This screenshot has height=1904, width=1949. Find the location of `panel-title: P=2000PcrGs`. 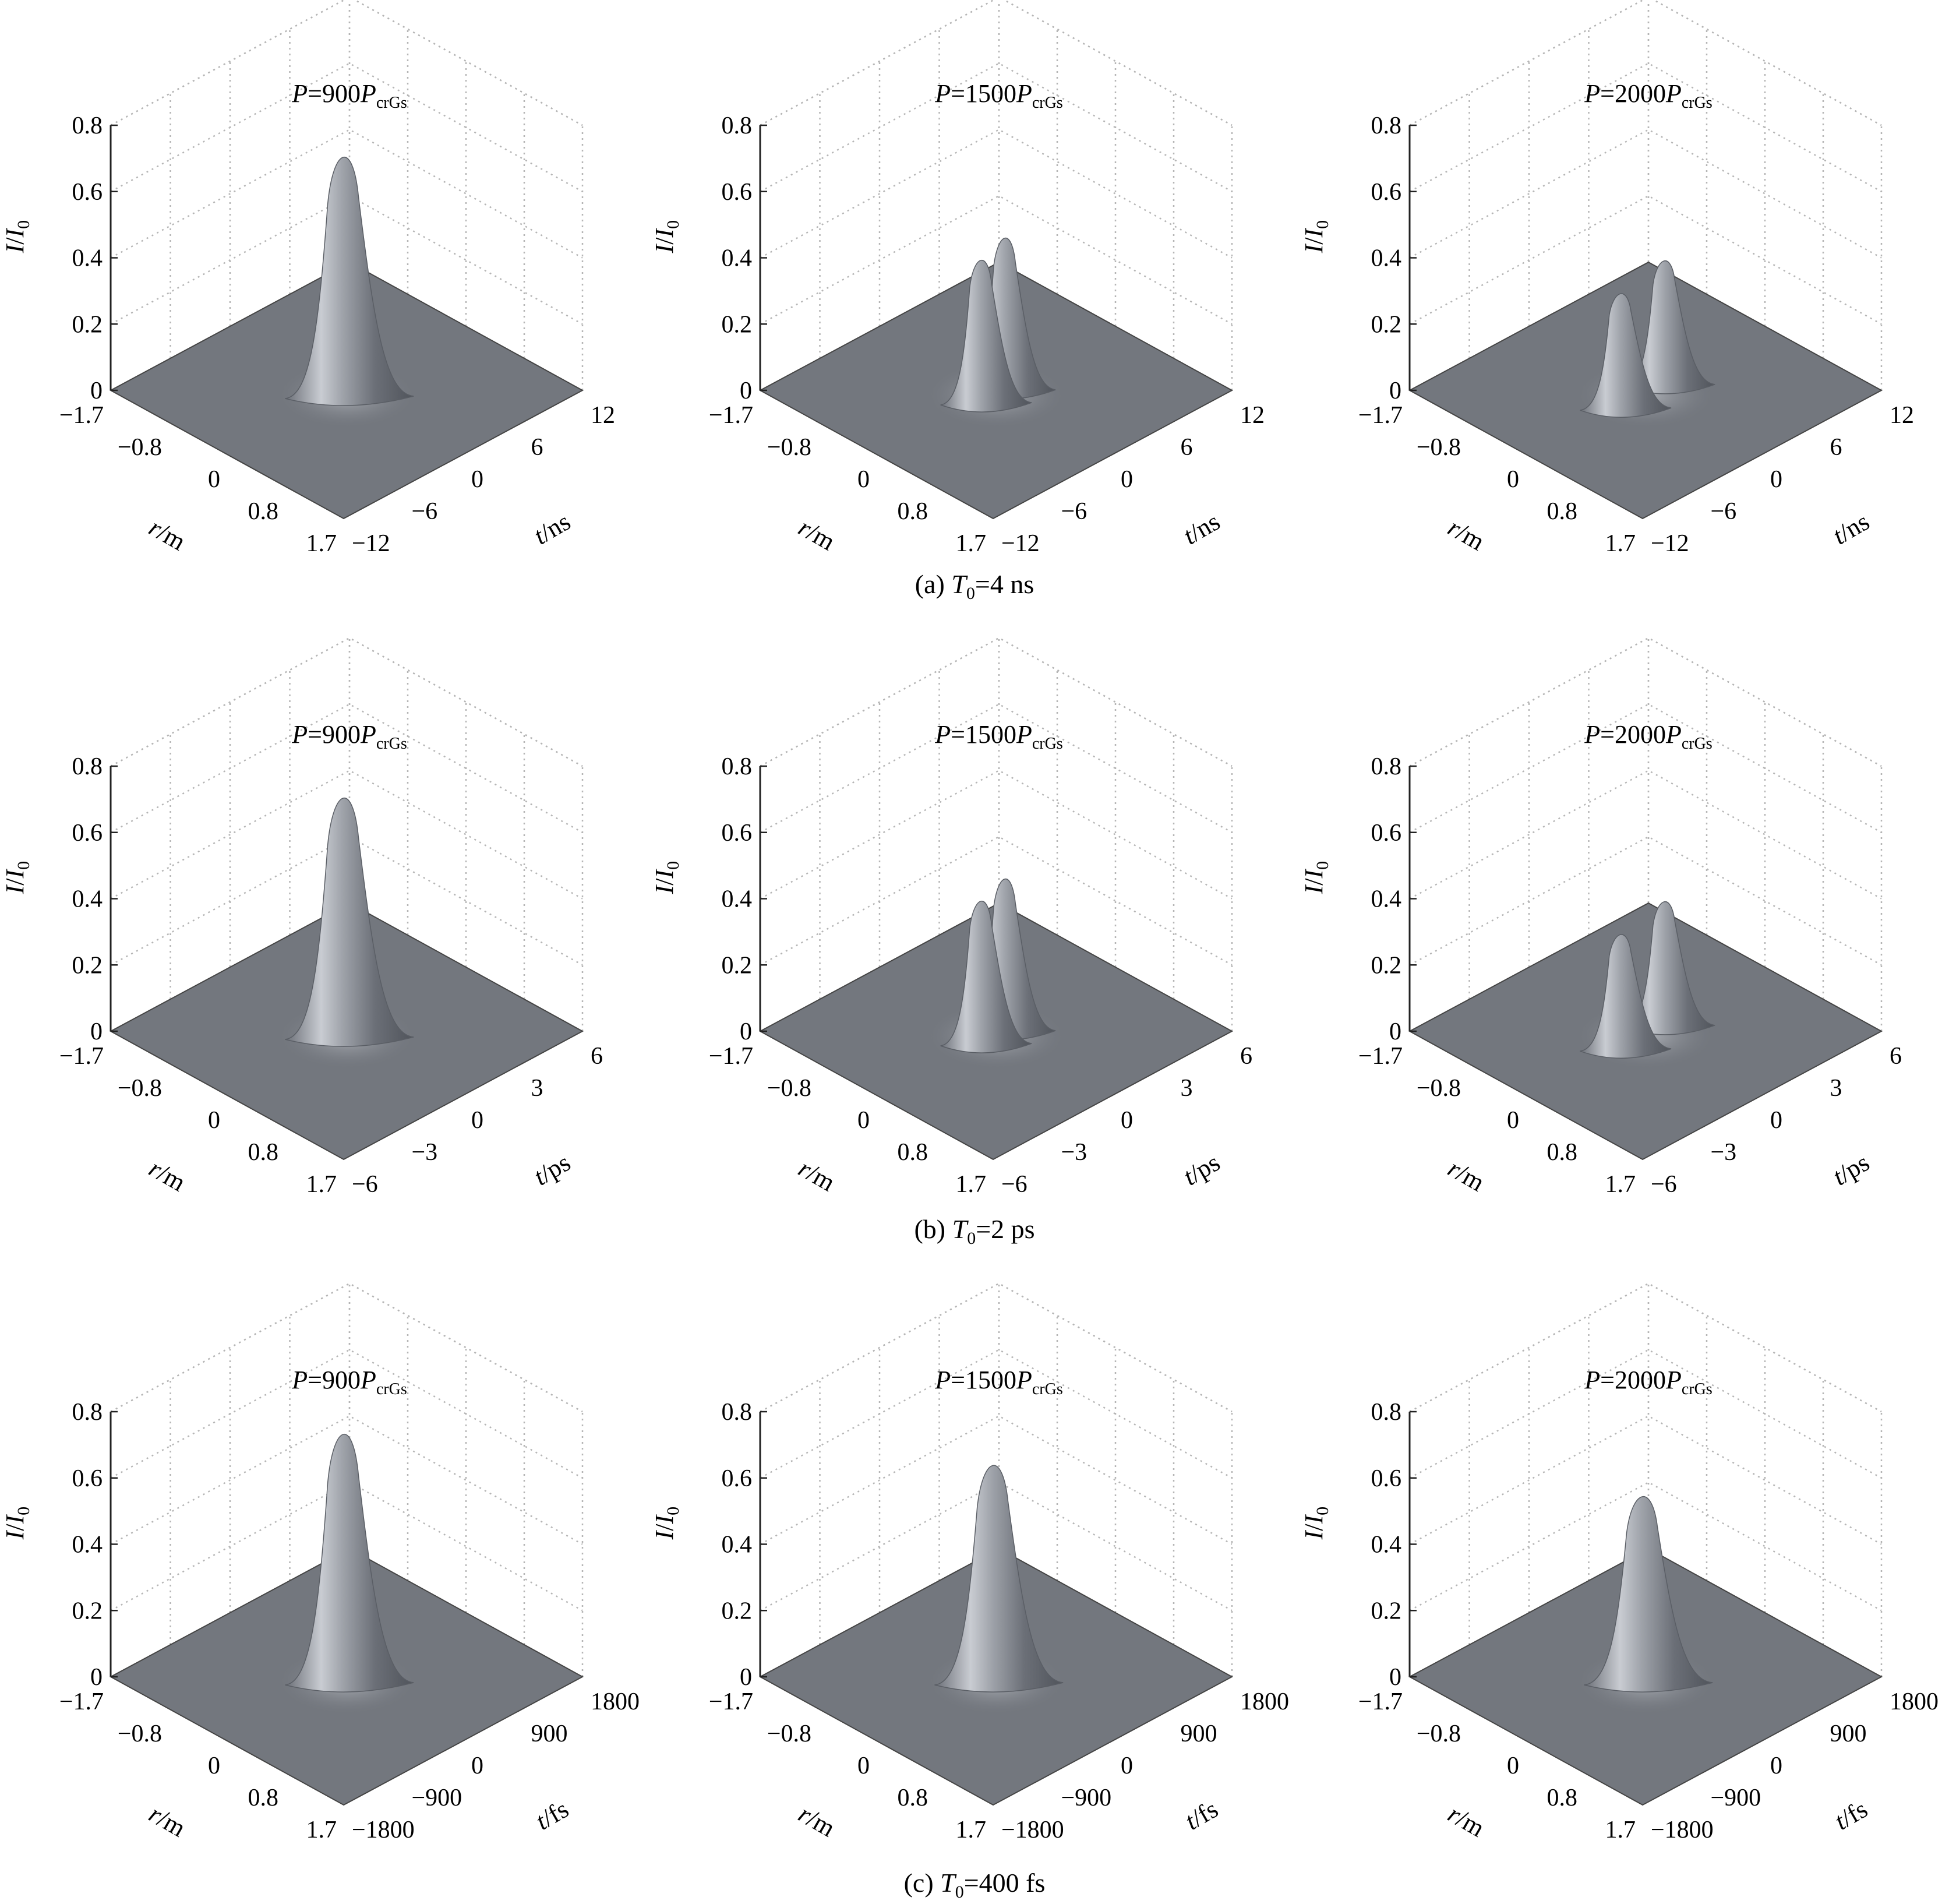

panel-title: P=2000PcrGs is located at coordinates (1648, 736).